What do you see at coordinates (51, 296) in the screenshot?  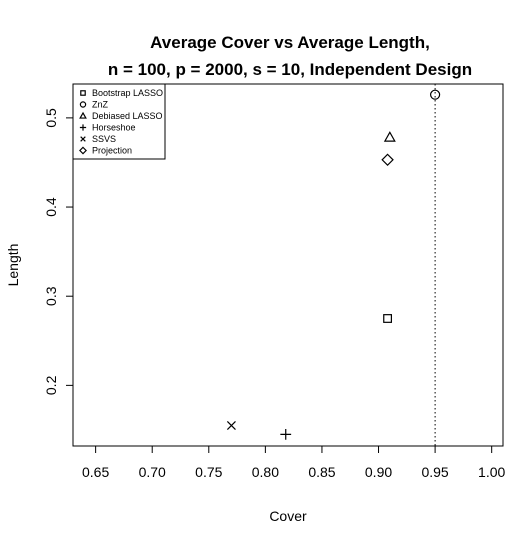 I see `y-tick-label: 0.3` at bounding box center [51, 296].